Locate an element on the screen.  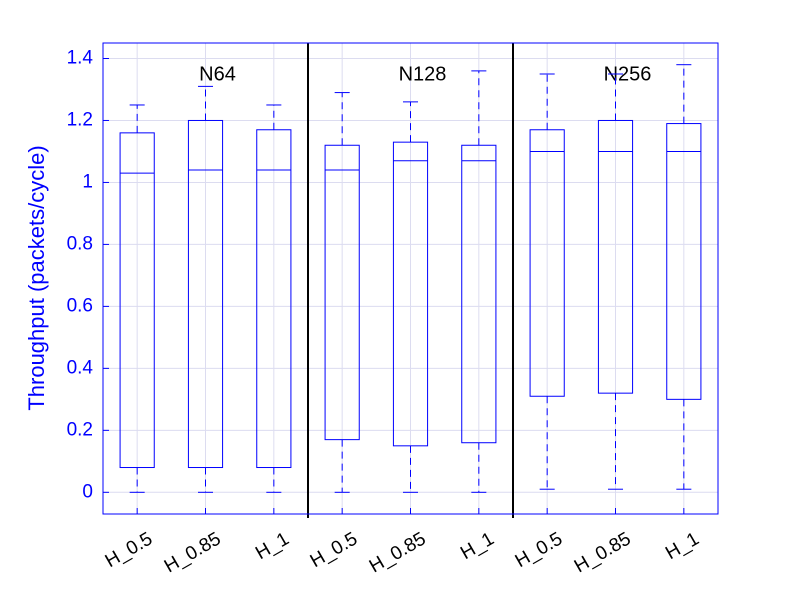
y-tick-label: 1 is located at coordinates (87, 181).